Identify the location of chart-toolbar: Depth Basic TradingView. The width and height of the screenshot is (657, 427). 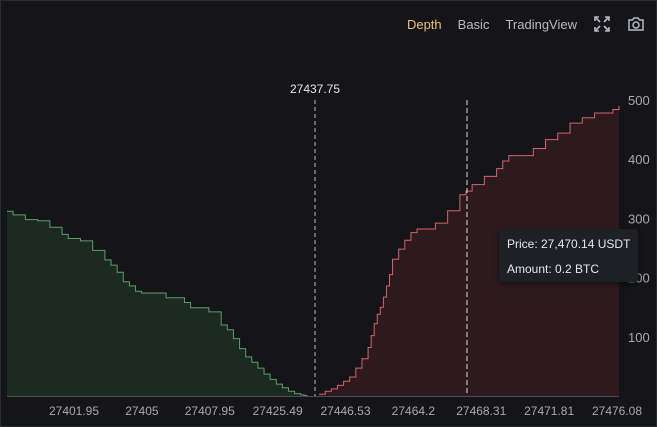
(526, 24).